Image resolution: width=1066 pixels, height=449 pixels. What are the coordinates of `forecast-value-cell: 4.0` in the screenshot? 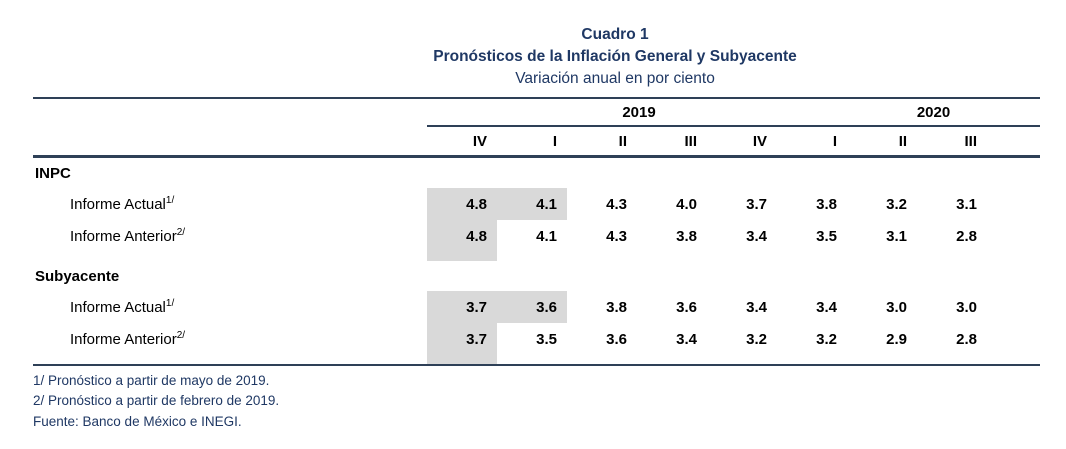 It's located at (686, 204).